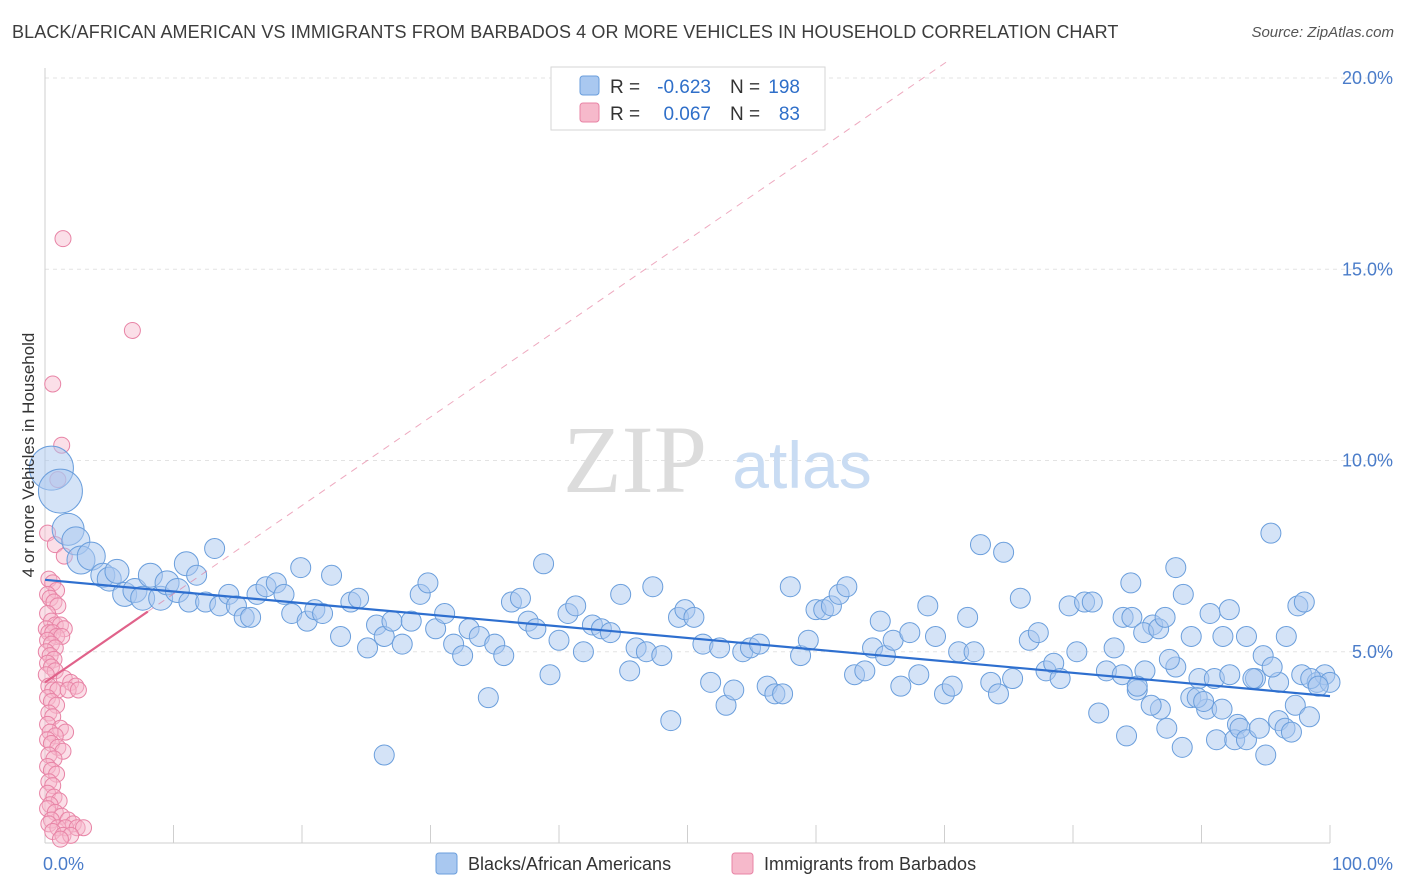  What do you see at coordinates (589, 112) in the screenshot?
I see `legend-swatch-pink` at bounding box center [589, 112].